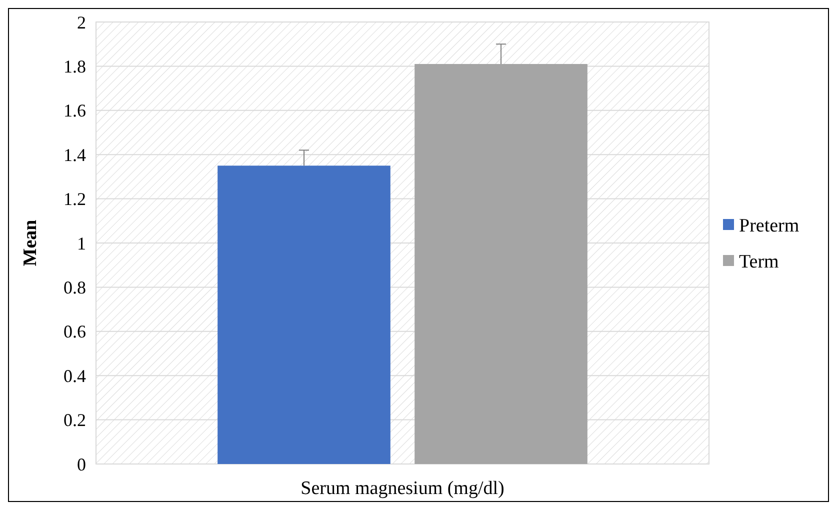 The width and height of the screenshot is (837, 510). What do you see at coordinates (81, 243) in the screenshot?
I see `y-tick-label: 1` at bounding box center [81, 243].